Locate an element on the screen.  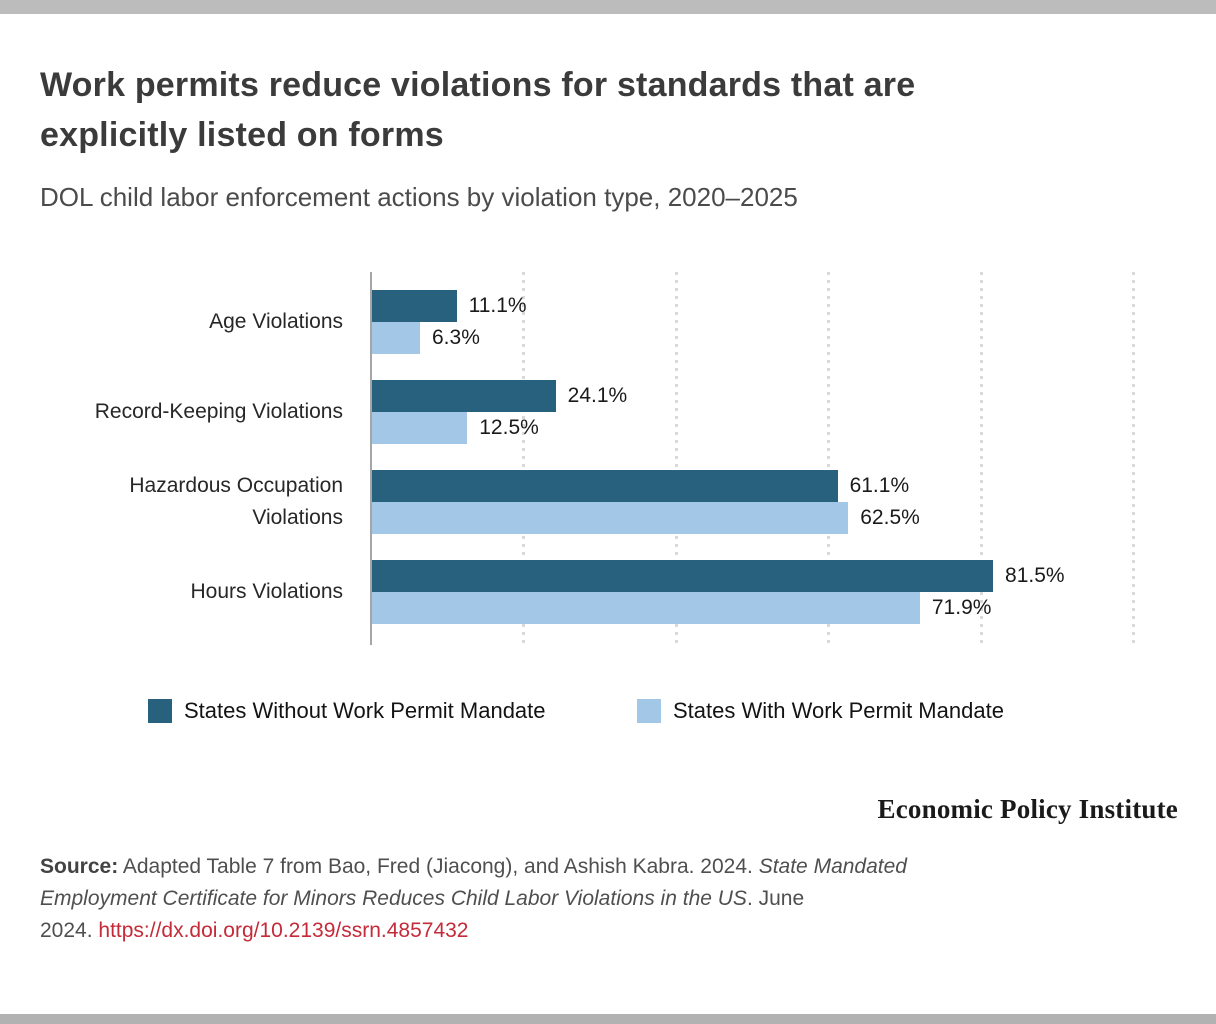
bar-value-label: 71.9% is located at coordinates (961, 607).